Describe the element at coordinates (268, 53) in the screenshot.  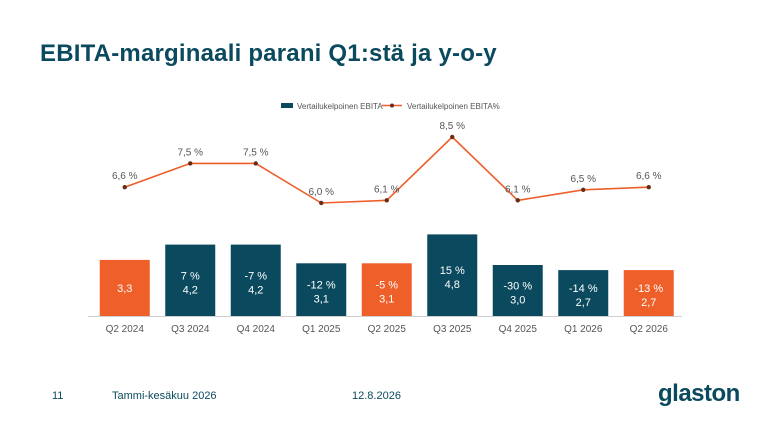
I see `page-title: EBITA-marginaali parani Q1:stä ja y-o-y` at that location.